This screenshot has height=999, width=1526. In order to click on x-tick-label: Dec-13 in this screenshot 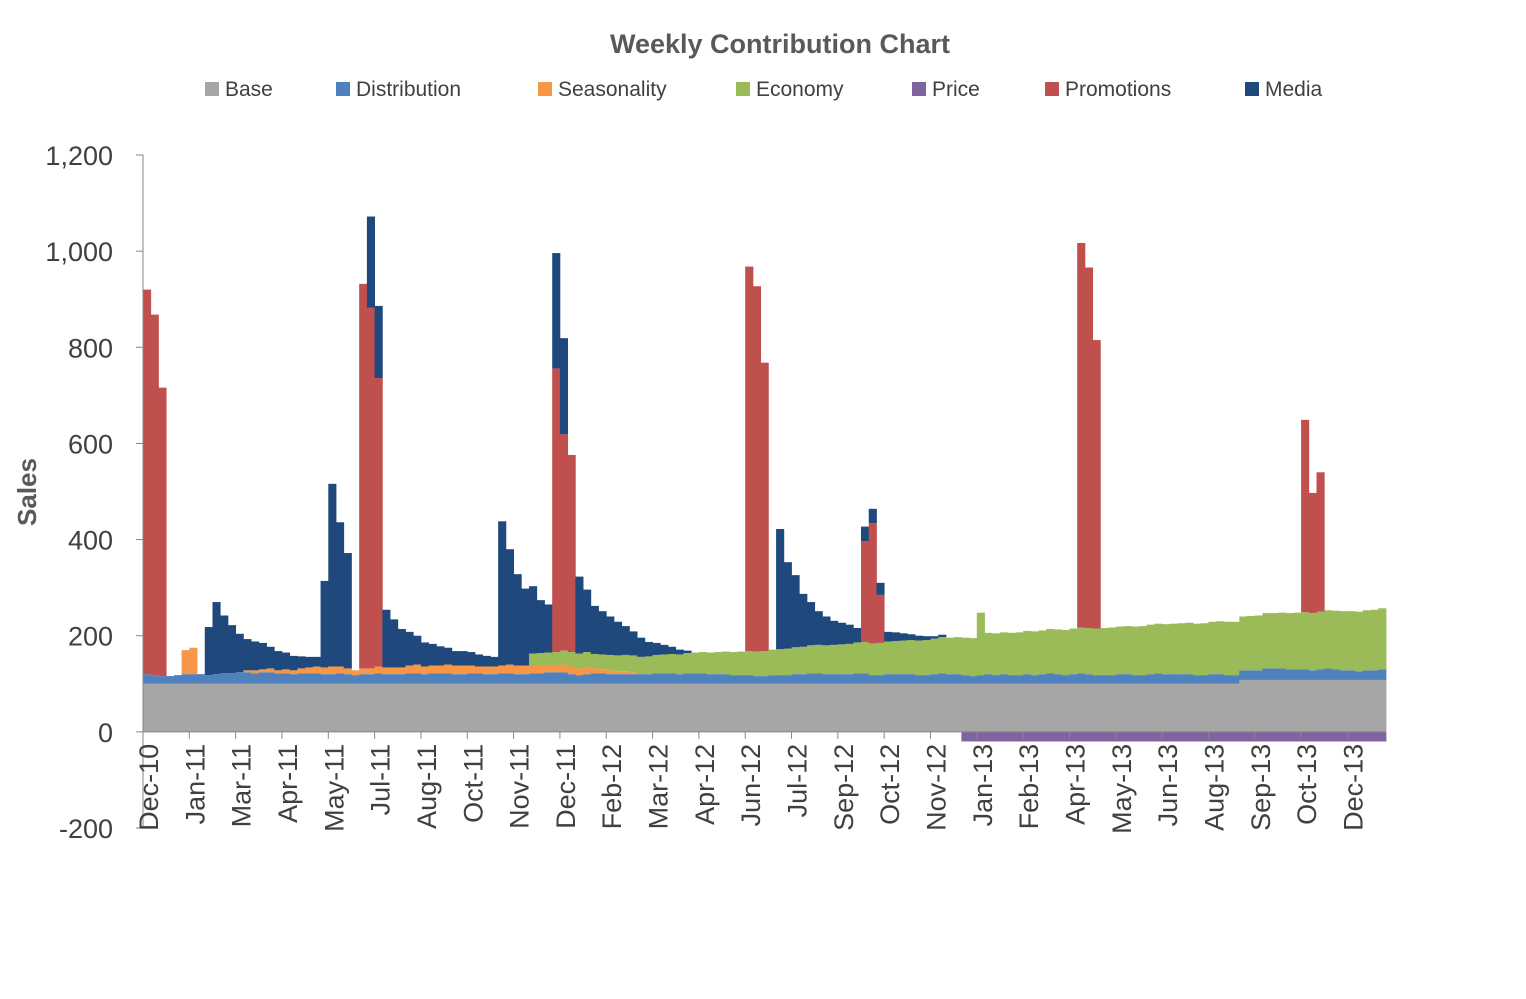, I will do `click(1353, 787)`.